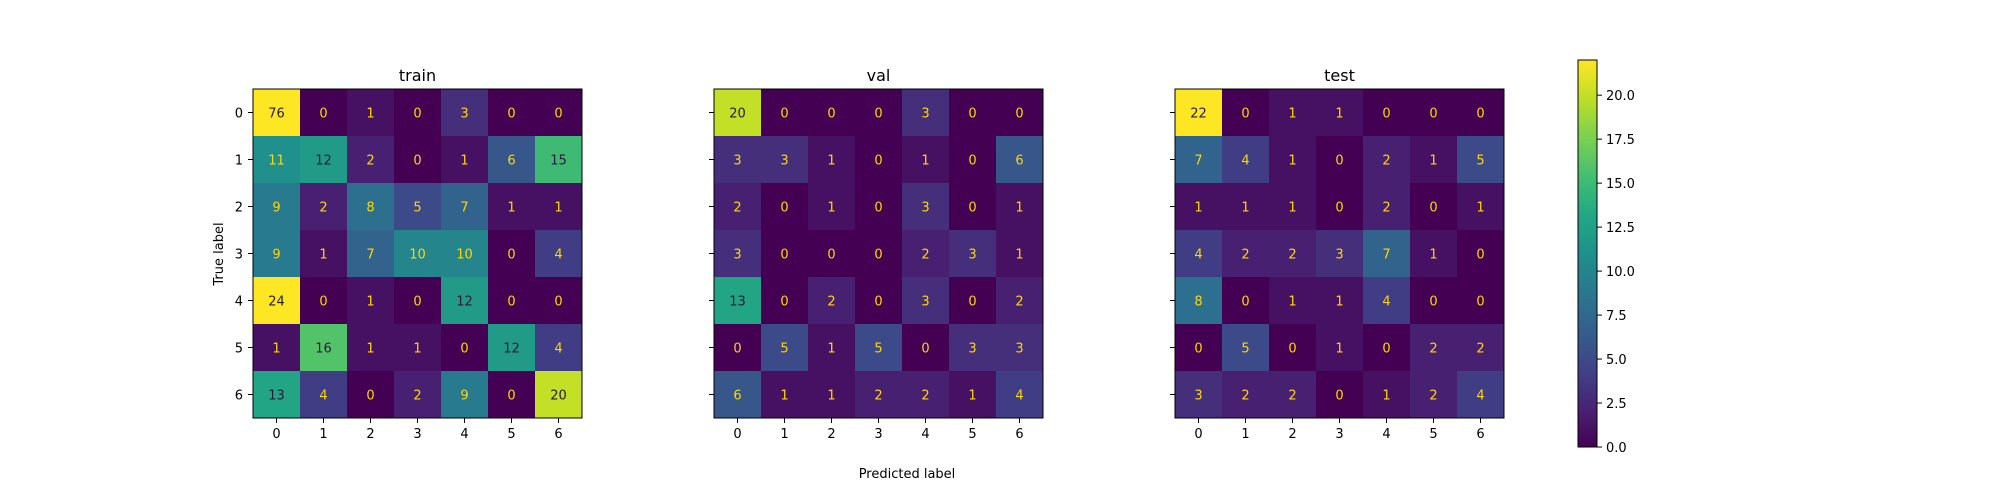 The image size is (2000, 500). I want to click on y-tick-label: 0, so click(239, 114).